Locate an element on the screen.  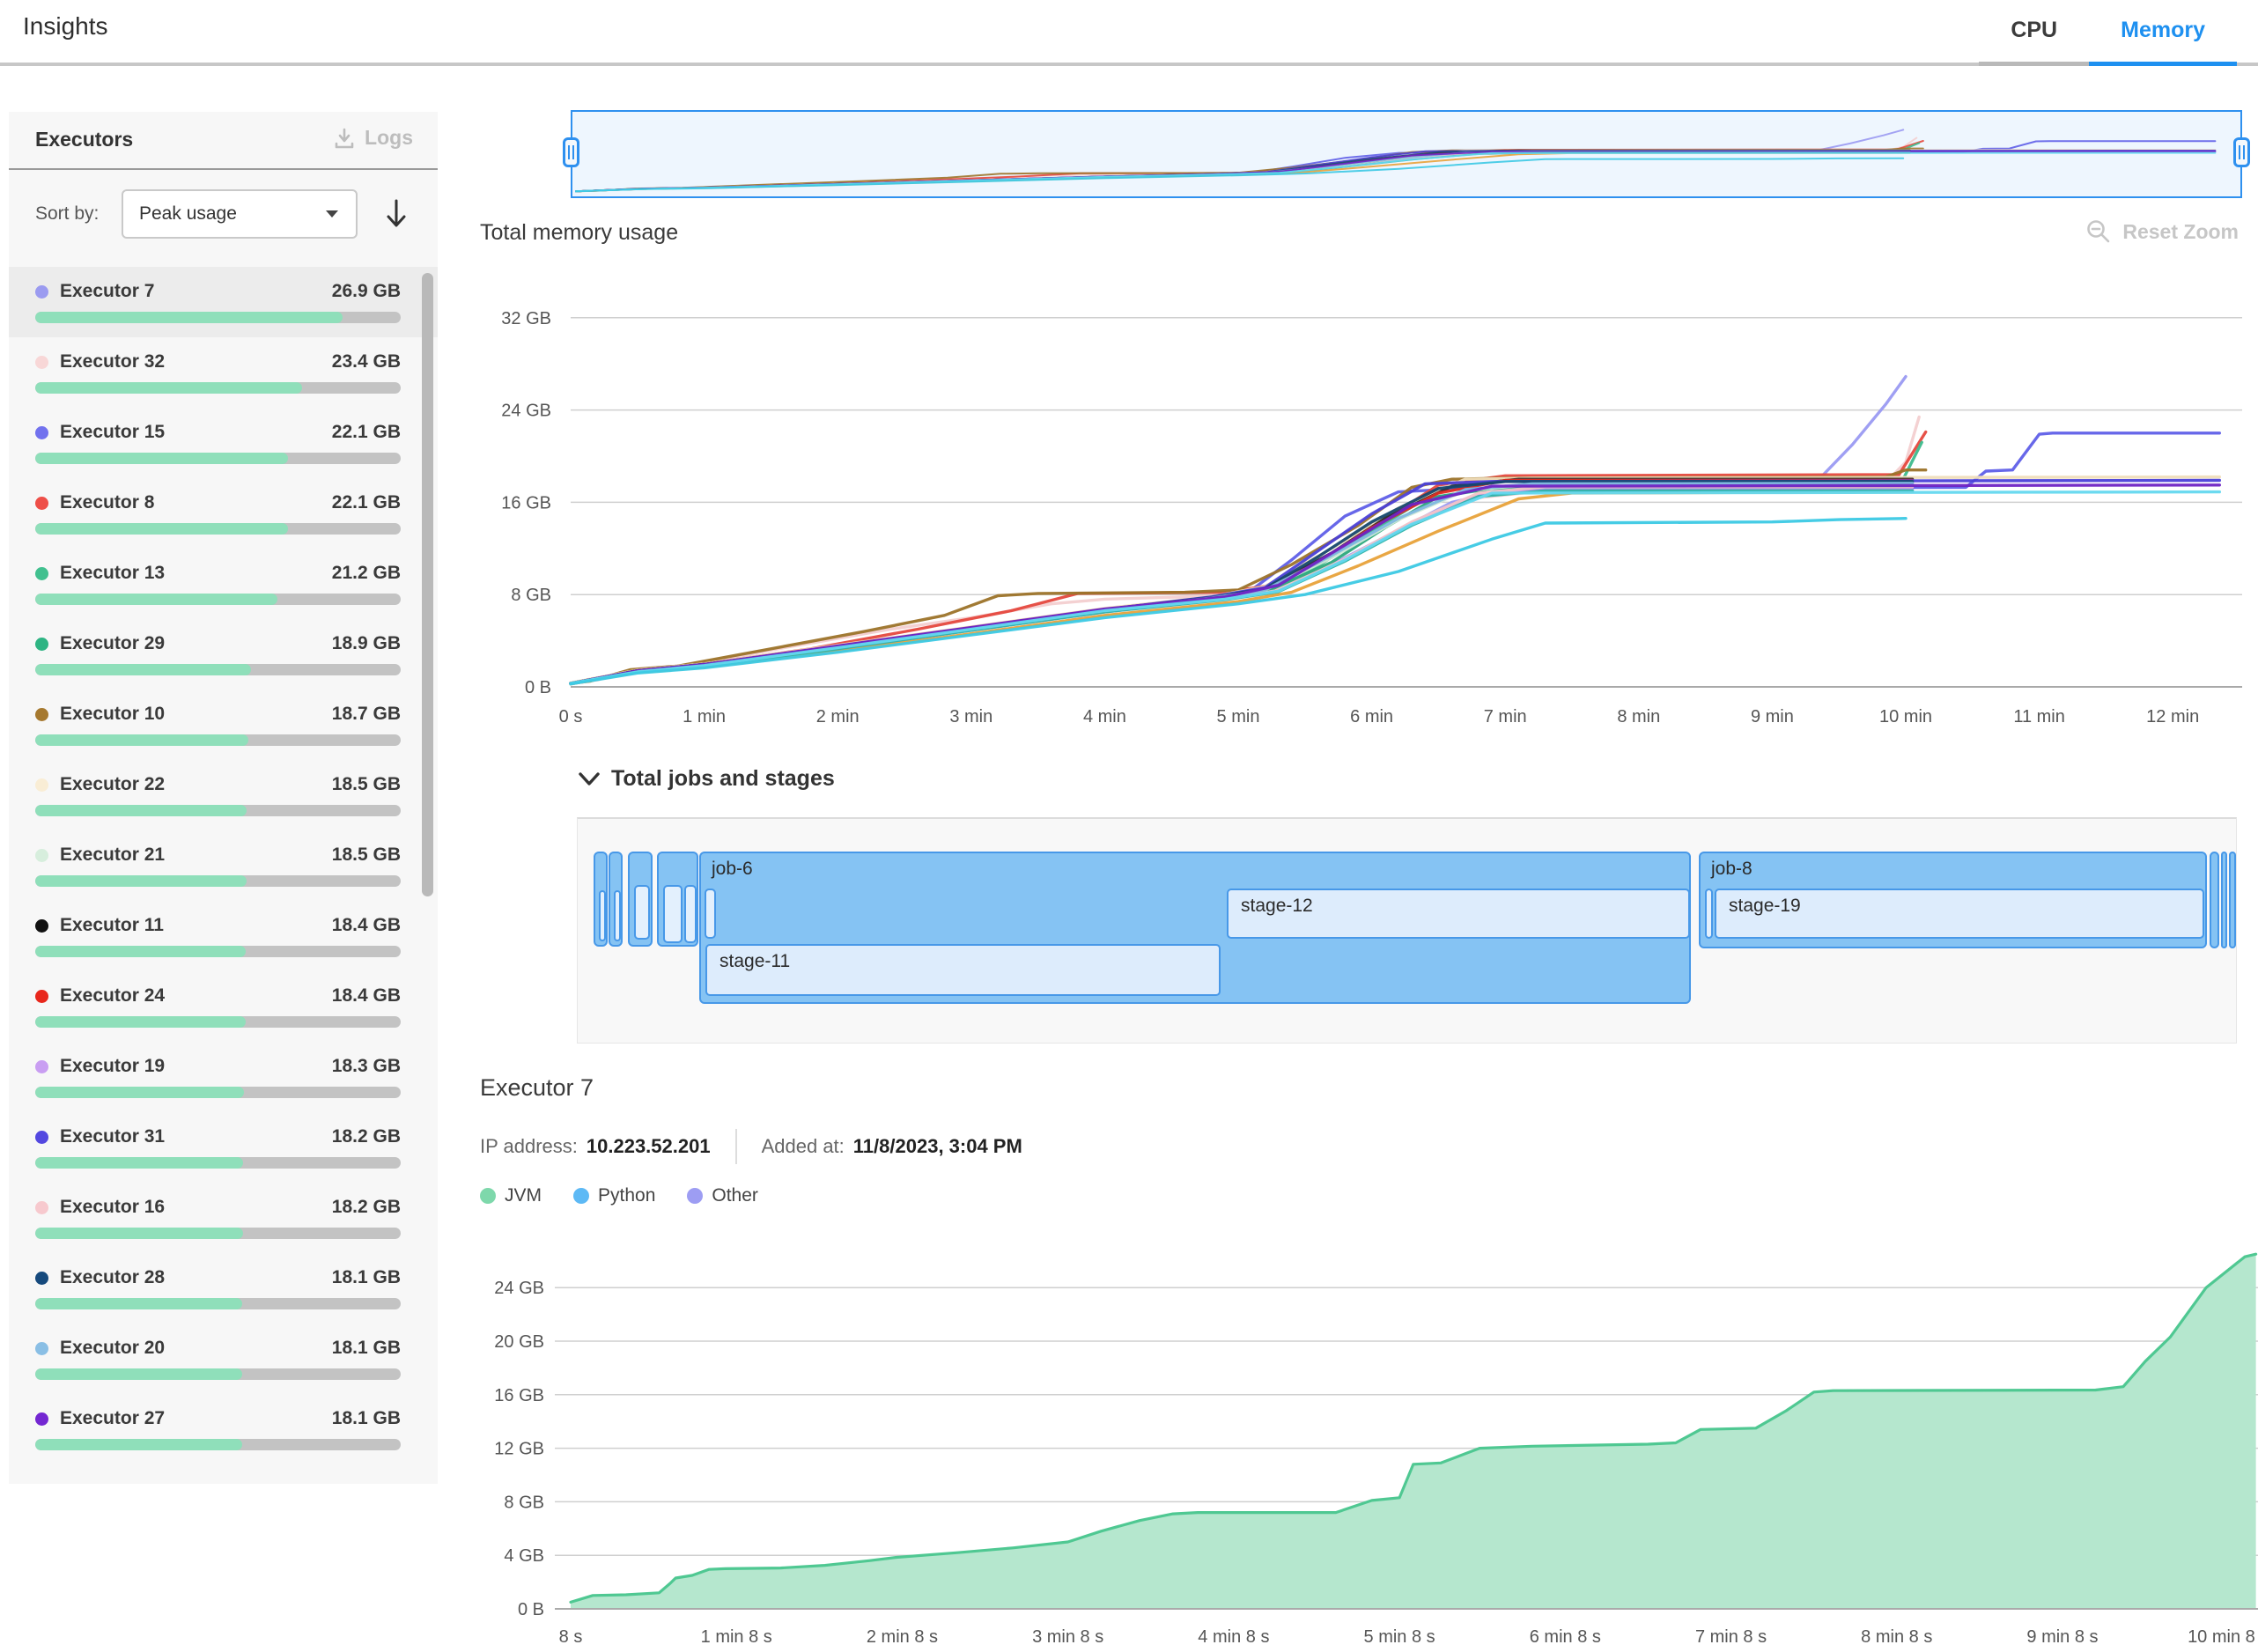
executor-name: Executor 22 is located at coordinates (113, 784).